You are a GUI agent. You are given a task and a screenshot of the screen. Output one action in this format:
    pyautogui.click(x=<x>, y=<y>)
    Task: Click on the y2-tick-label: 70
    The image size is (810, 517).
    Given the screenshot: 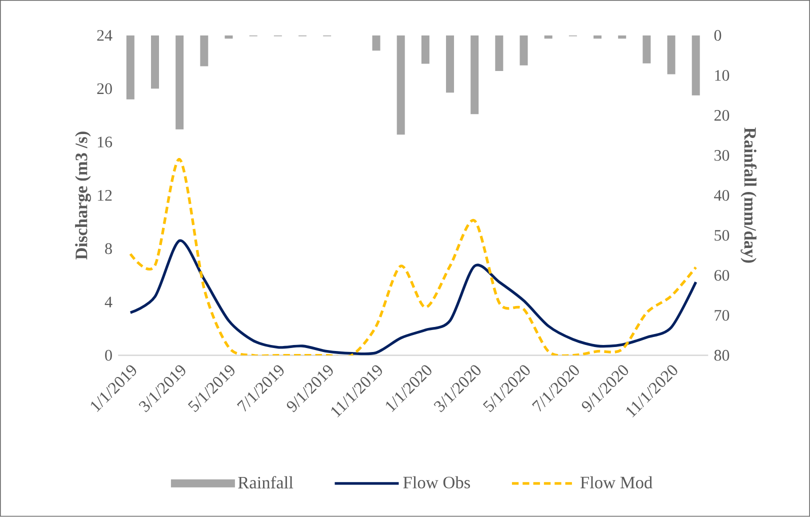 What is the action you would take?
    pyautogui.click(x=722, y=315)
    